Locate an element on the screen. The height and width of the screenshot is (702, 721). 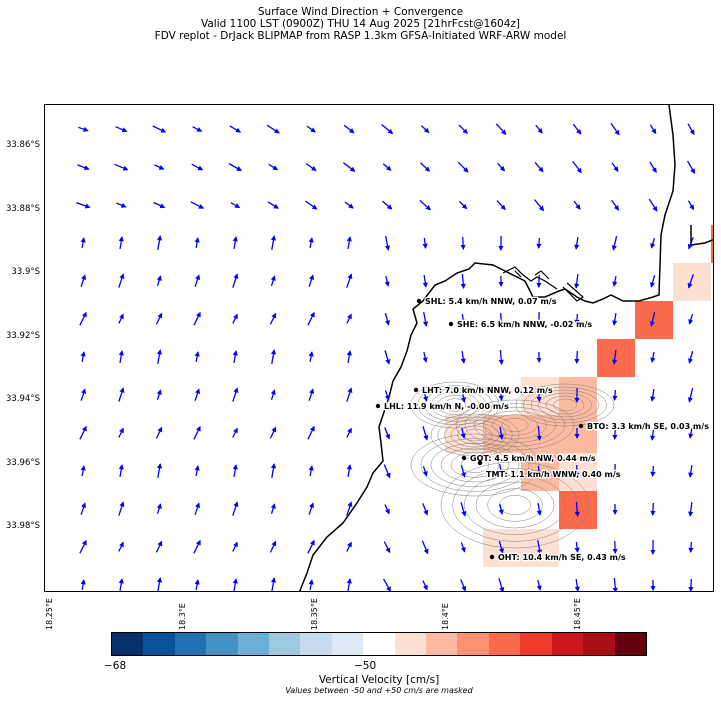
colorbar-title: Vertical Velocity [cm/s] is located at coordinates (379, 680).